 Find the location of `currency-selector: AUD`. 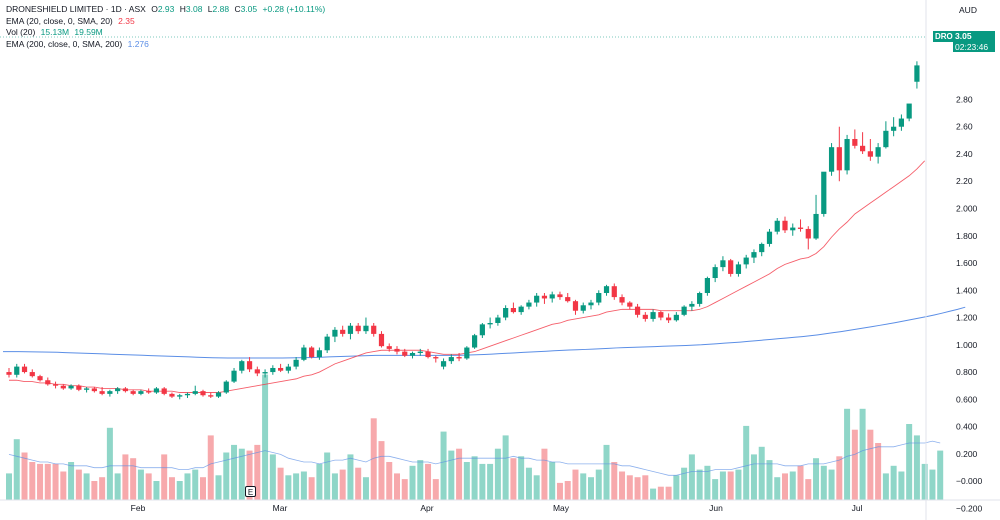

currency-selector: AUD is located at coordinates (968, 10).